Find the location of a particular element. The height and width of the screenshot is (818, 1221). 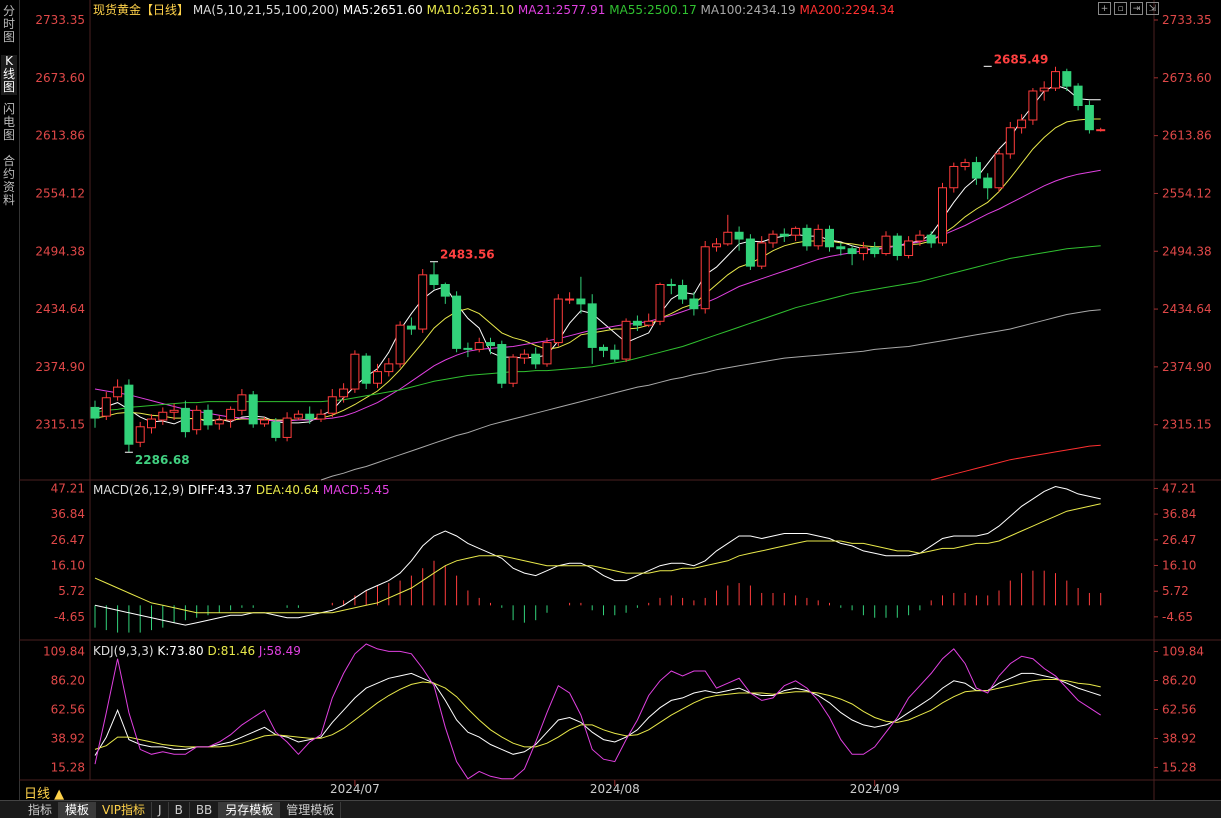

save-template-tab: 另存模板 is located at coordinates (250, 809).